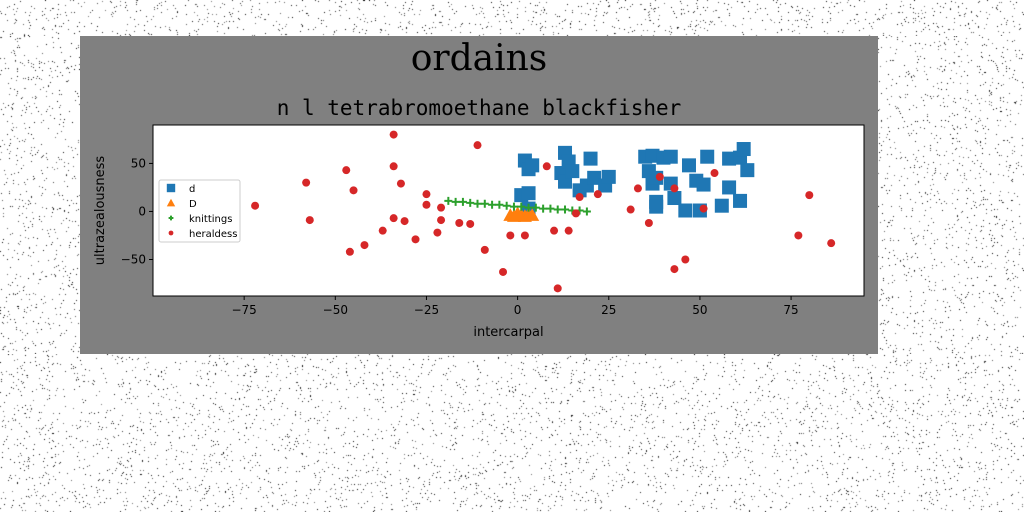 The image size is (1024, 512). Describe the element at coordinates (213, 234) in the screenshot. I see `legend-label: heraldess` at that location.